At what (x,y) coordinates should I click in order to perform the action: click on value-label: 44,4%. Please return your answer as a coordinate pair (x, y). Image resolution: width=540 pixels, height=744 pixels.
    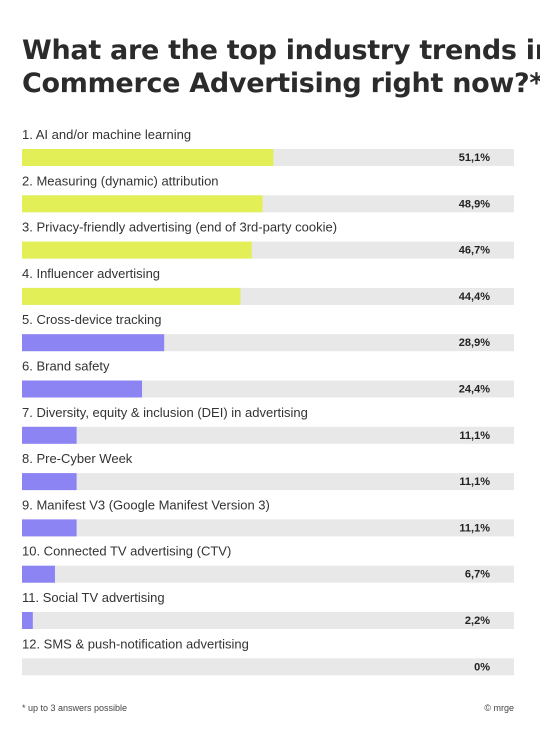
    Looking at the image, I should click on (474, 297).